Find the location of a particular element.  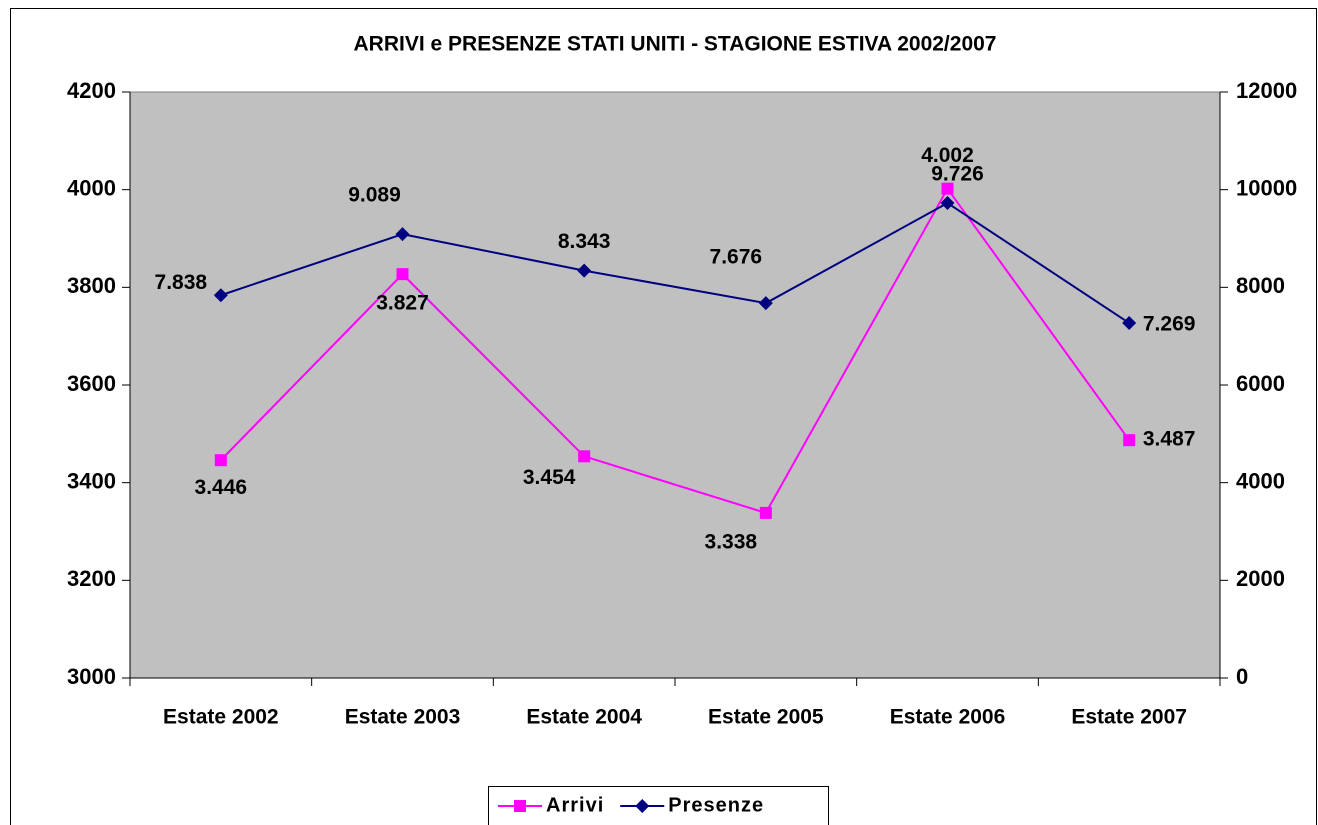

data-label: 3.487 is located at coordinates (1169, 439).